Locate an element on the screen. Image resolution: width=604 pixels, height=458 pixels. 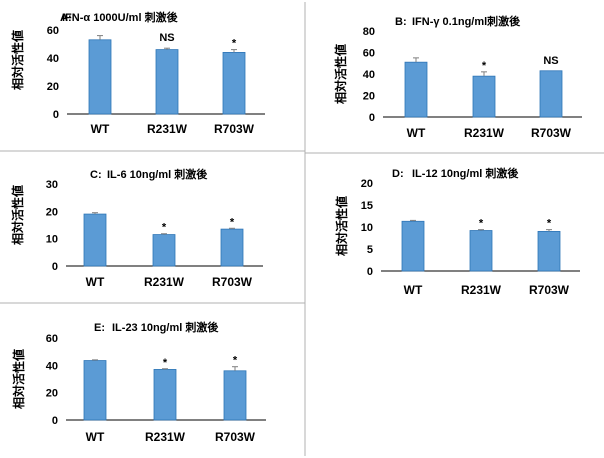
panel-label: D: is located at coordinates (398, 174).